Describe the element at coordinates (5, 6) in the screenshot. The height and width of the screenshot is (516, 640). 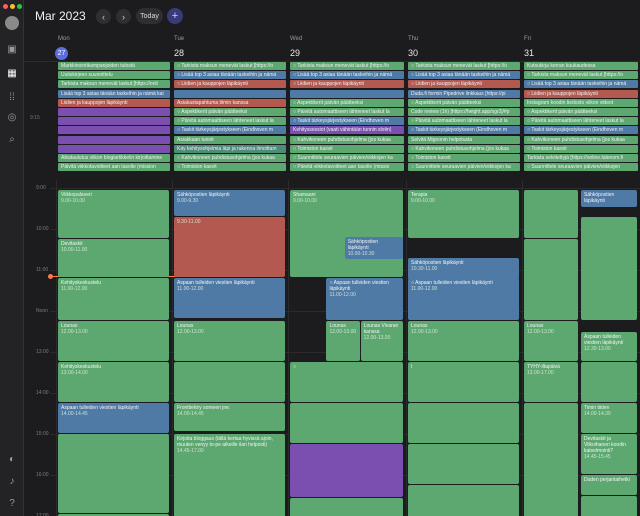
I see `close-window-icon` at that location.